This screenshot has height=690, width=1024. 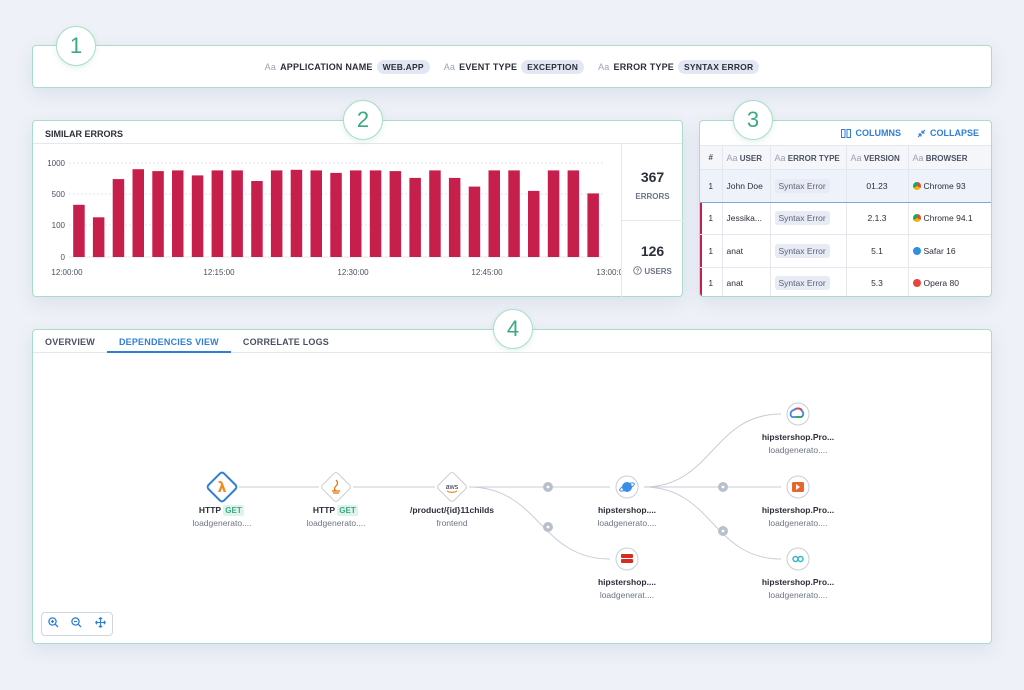 What do you see at coordinates (452, 487) in the screenshot?
I see `aws-glyph: aws` at bounding box center [452, 487].